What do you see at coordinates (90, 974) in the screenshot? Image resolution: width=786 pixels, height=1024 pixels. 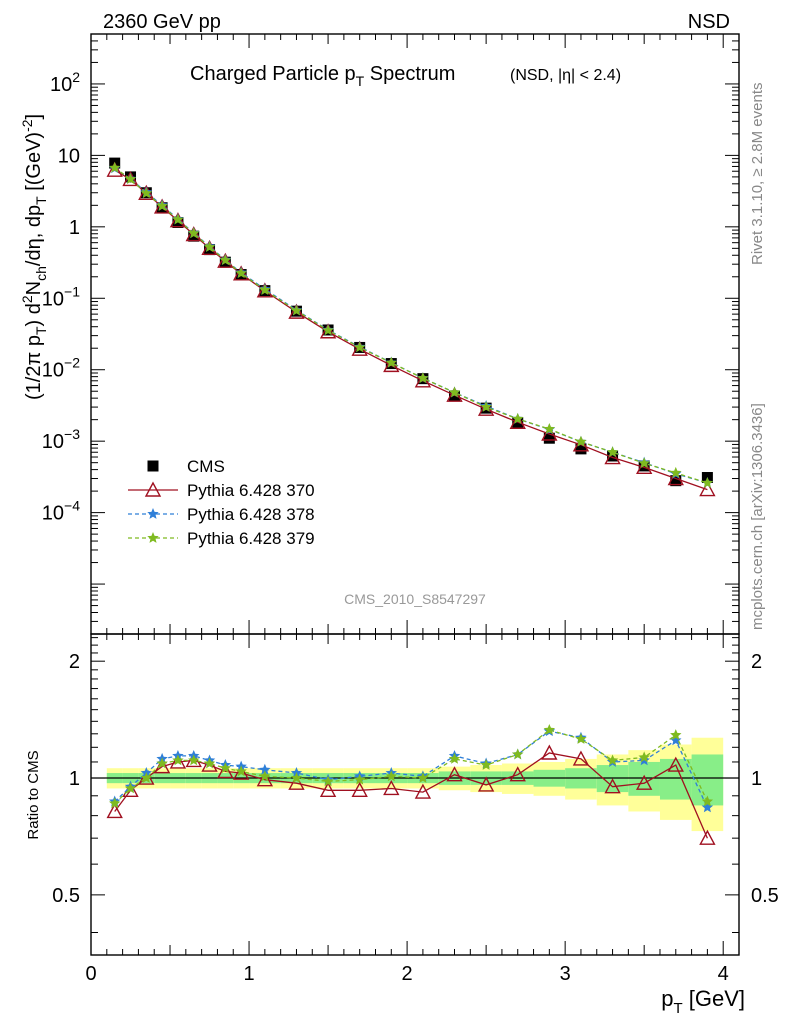 I see `x-tick-label: 0` at bounding box center [90, 974].